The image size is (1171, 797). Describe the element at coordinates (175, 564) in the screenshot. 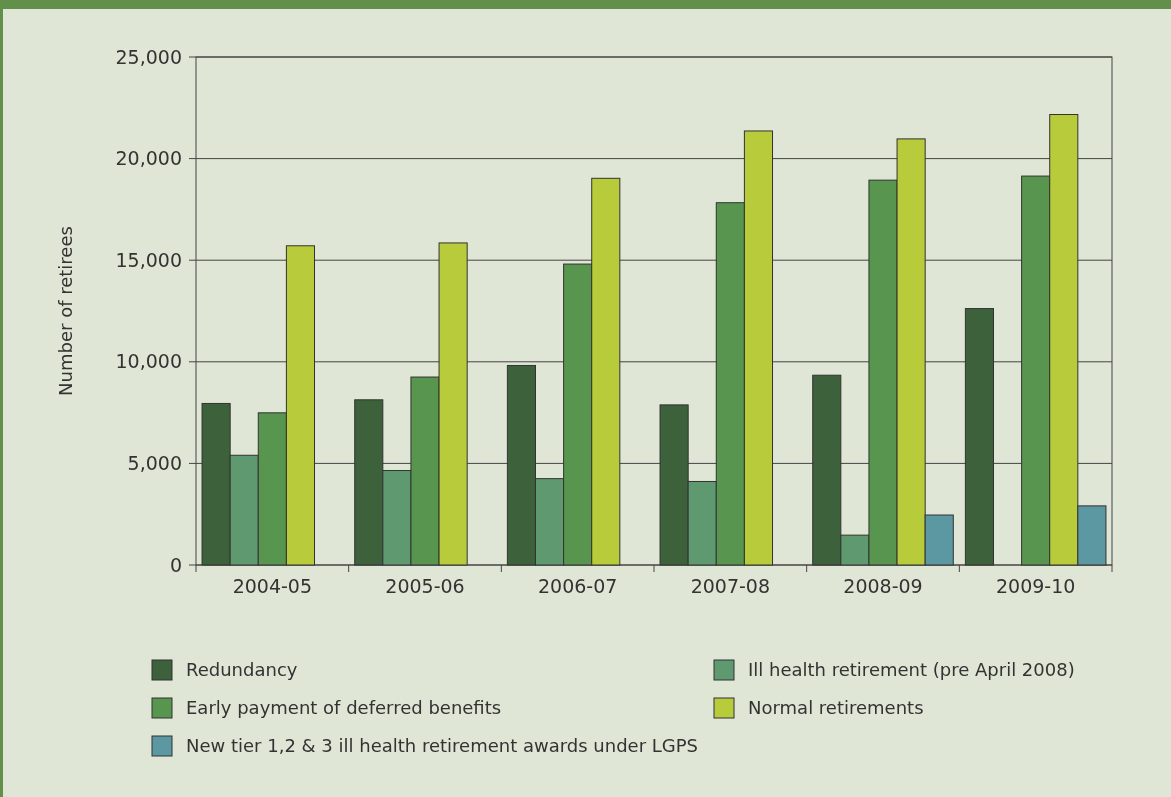

I see `y-tick-label: 0` at that location.